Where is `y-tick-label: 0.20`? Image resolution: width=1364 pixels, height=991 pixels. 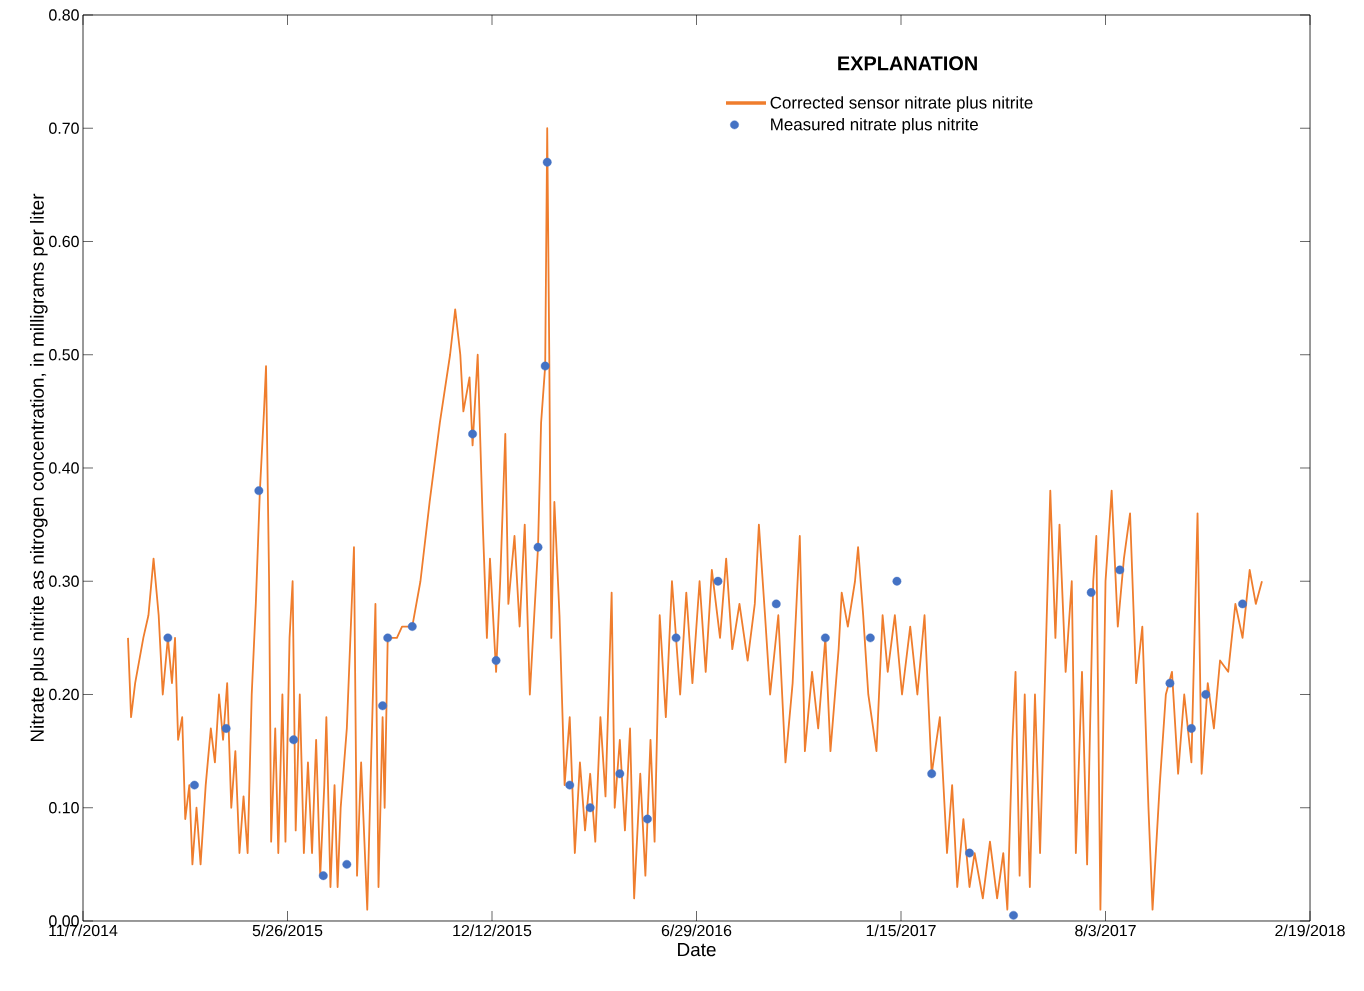
y-tick-label: 0.20 is located at coordinates (64, 694).